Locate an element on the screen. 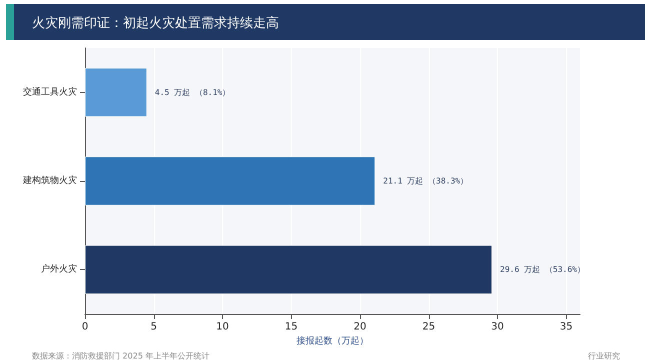 Image resolution: width=650 pixels, height=364 pixels. y-tick-label: 建构筑物火灾 is located at coordinates (49, 180).